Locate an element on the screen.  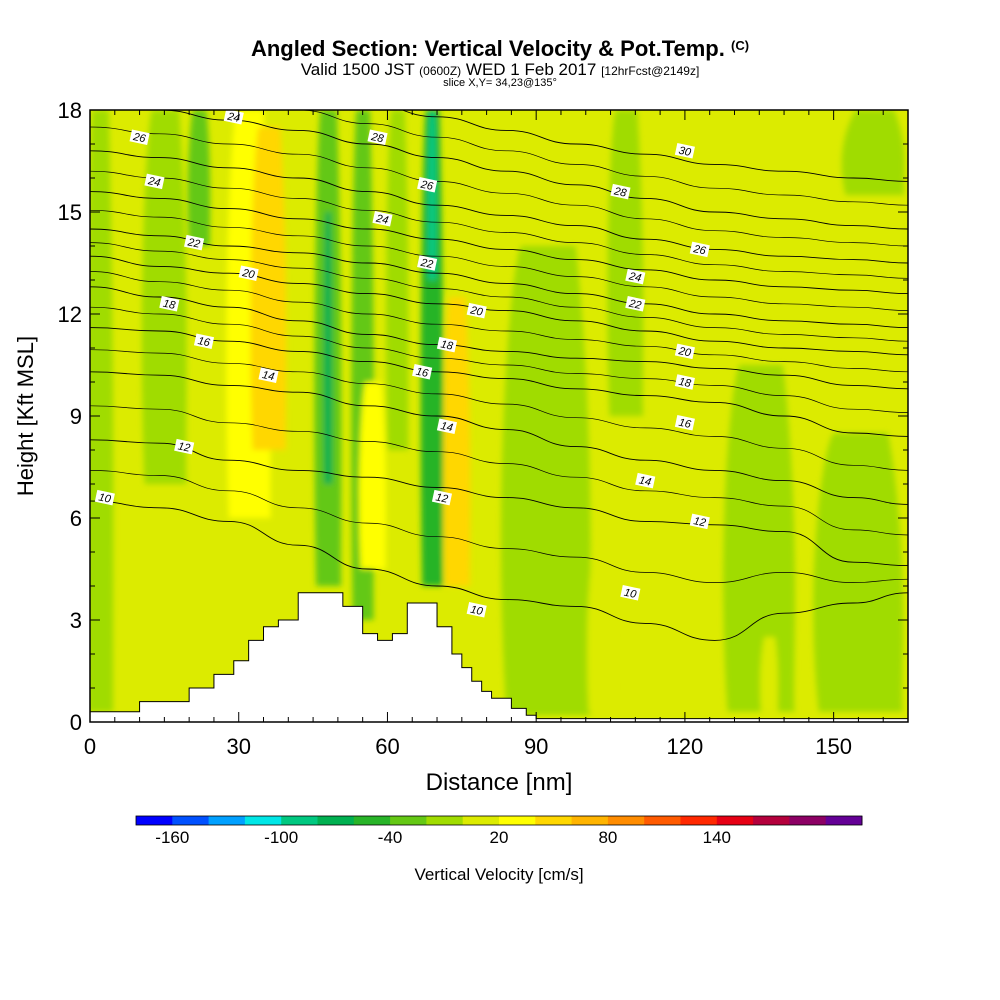
colorbar-tick-label: 20 is located at coordinates (499, 837).